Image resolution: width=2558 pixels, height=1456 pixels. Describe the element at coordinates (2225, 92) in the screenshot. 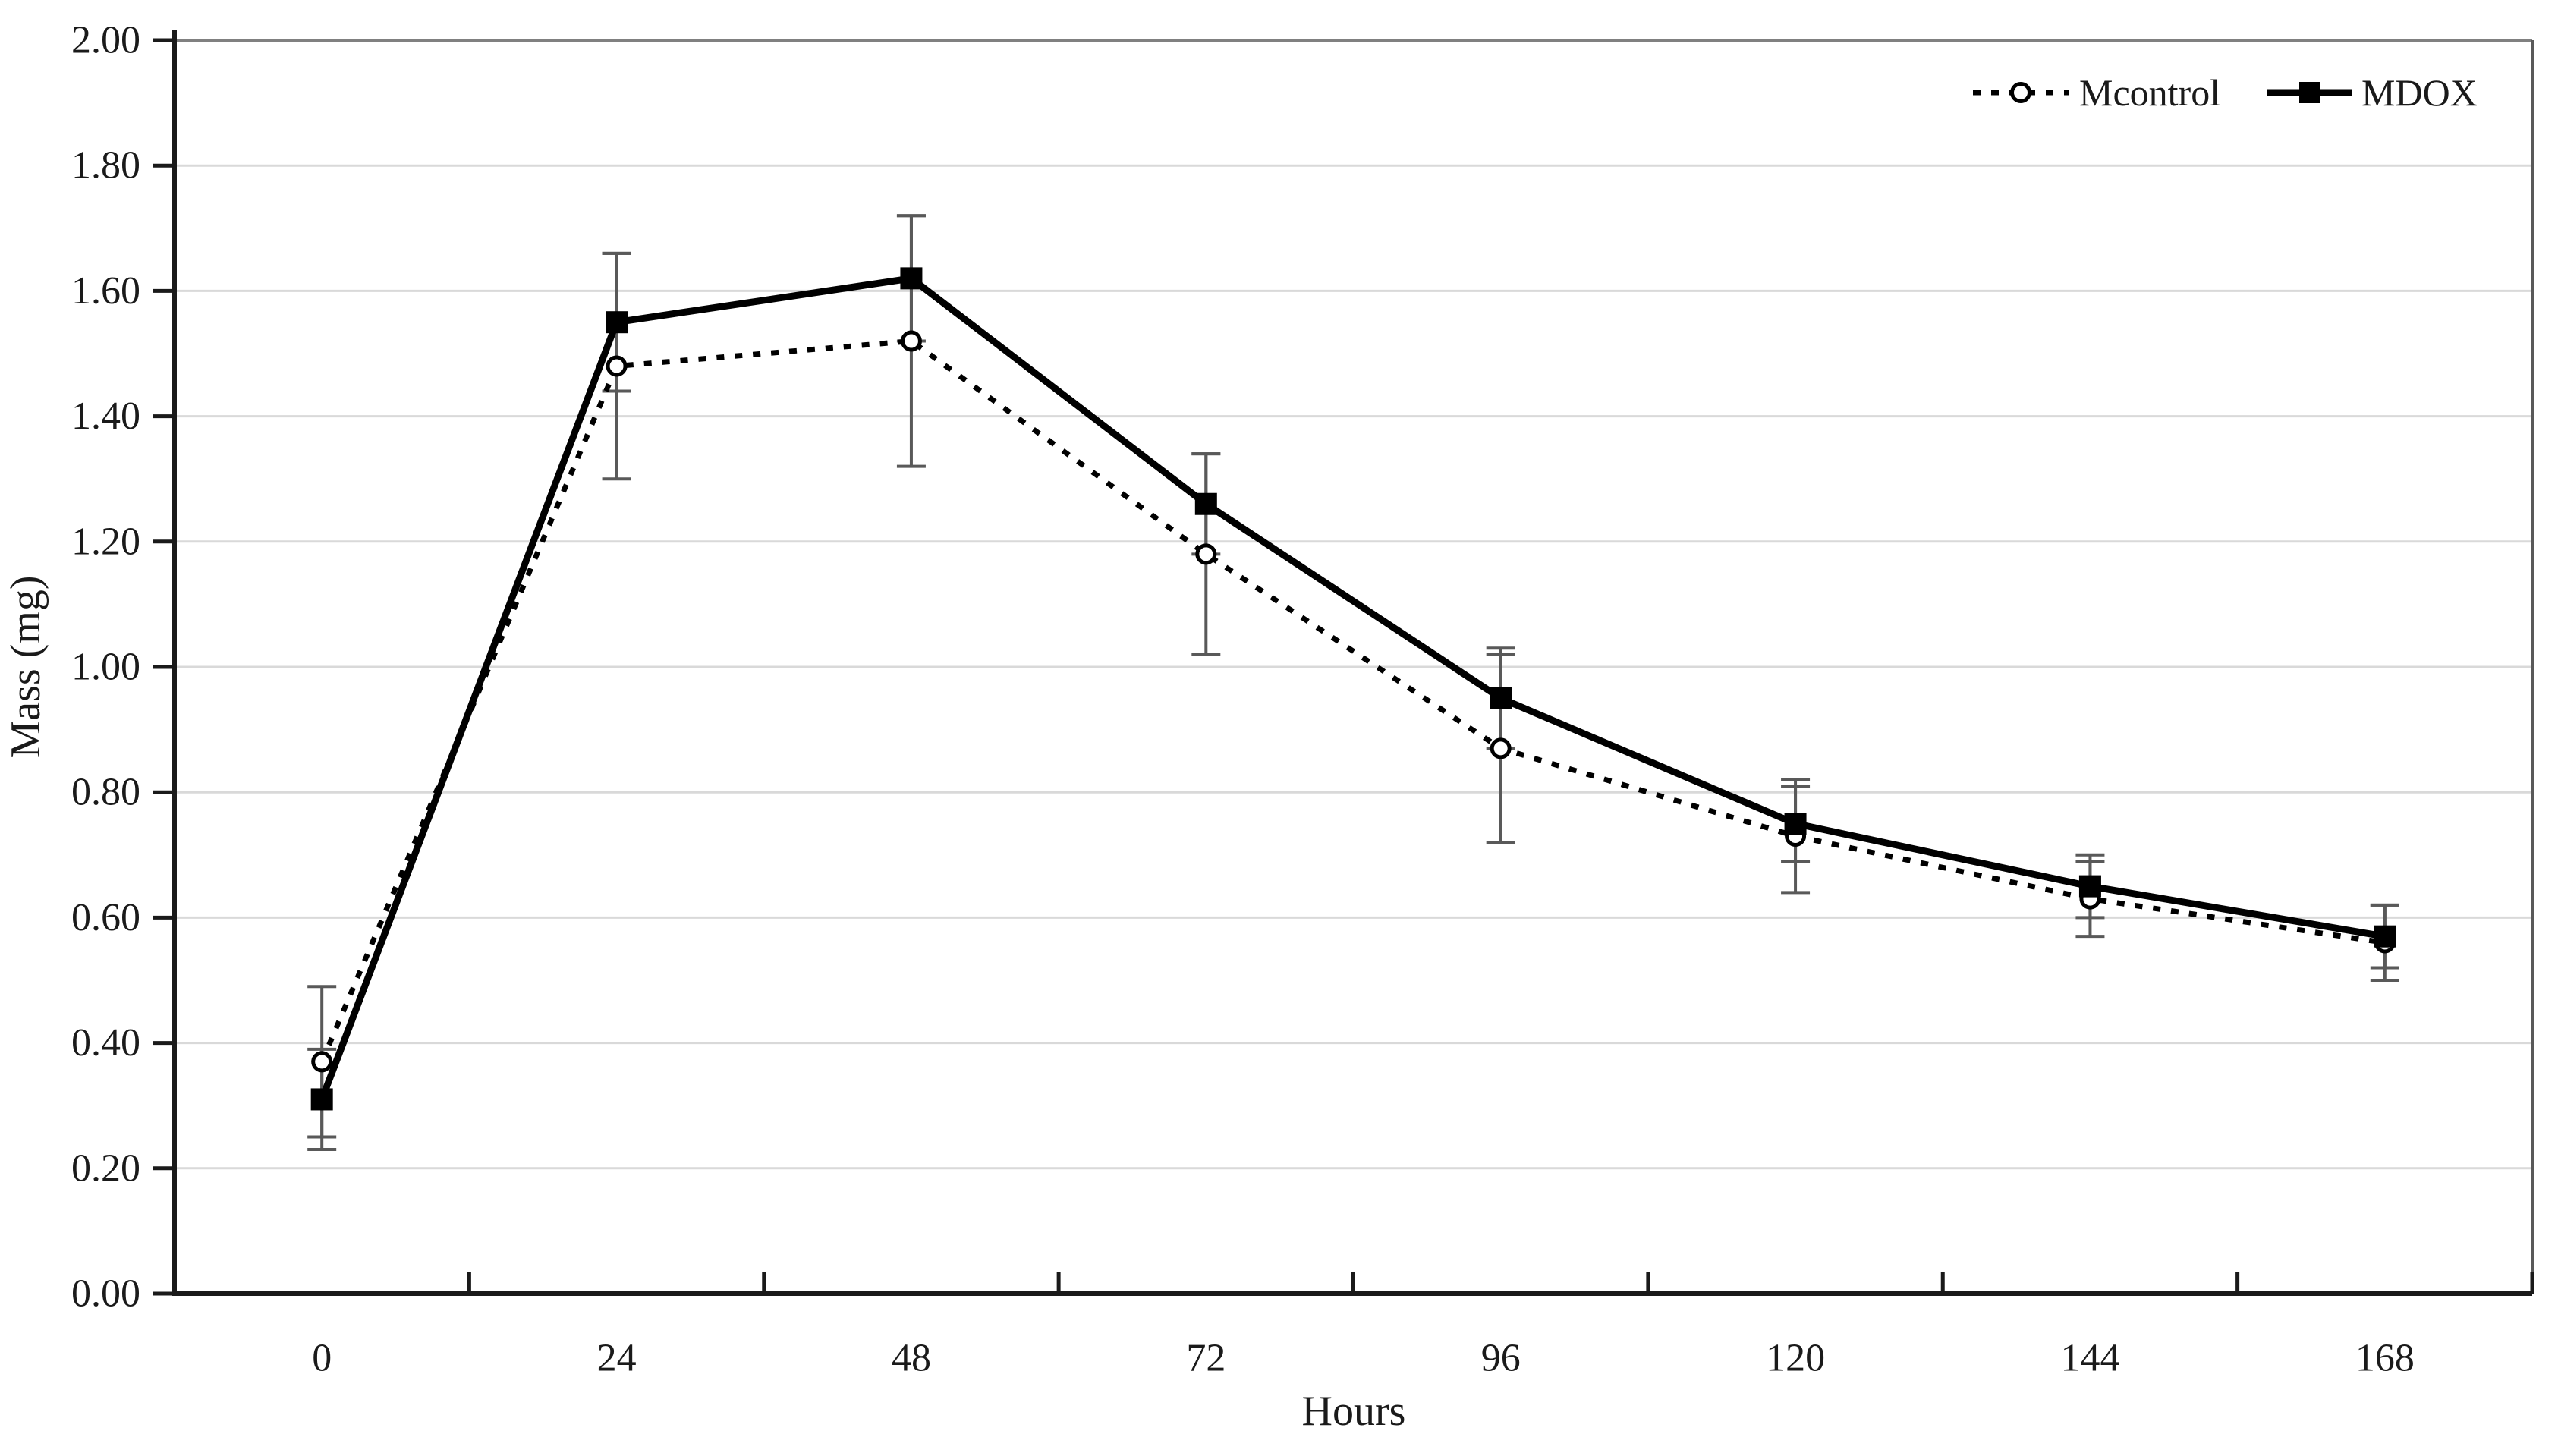

I see `legend: Mcontrol MDOX` at that location.